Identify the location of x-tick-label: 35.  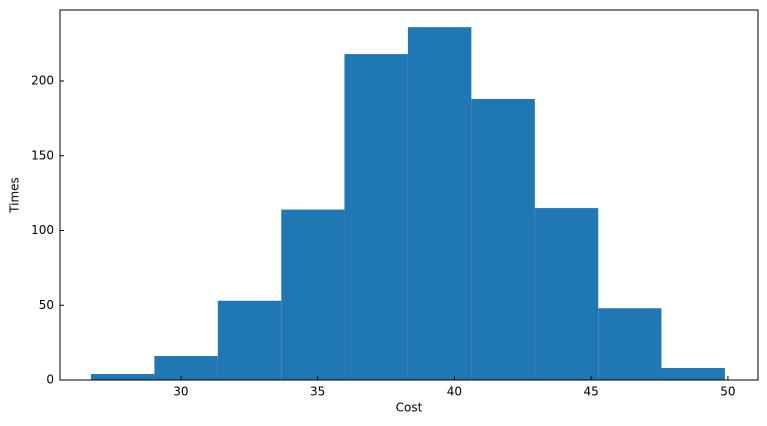
(317, 392).